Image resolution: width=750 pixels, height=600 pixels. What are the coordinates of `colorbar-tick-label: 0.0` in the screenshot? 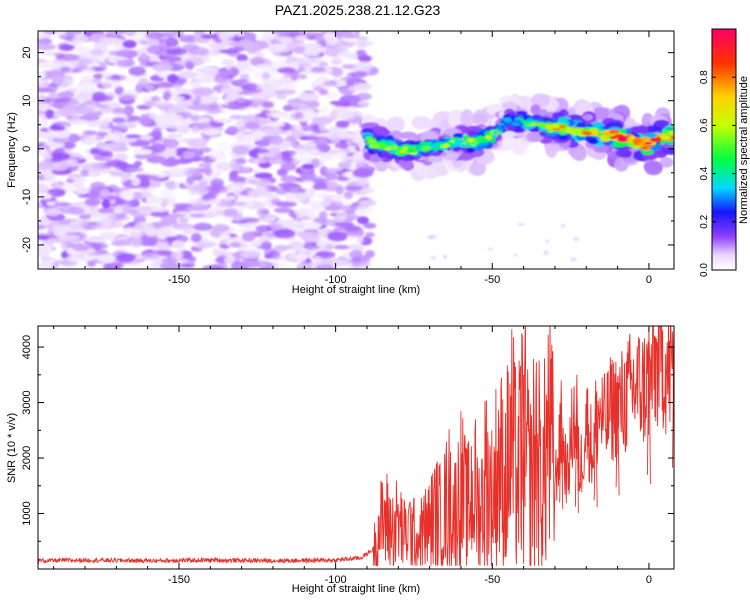 It's located at (704, 270).